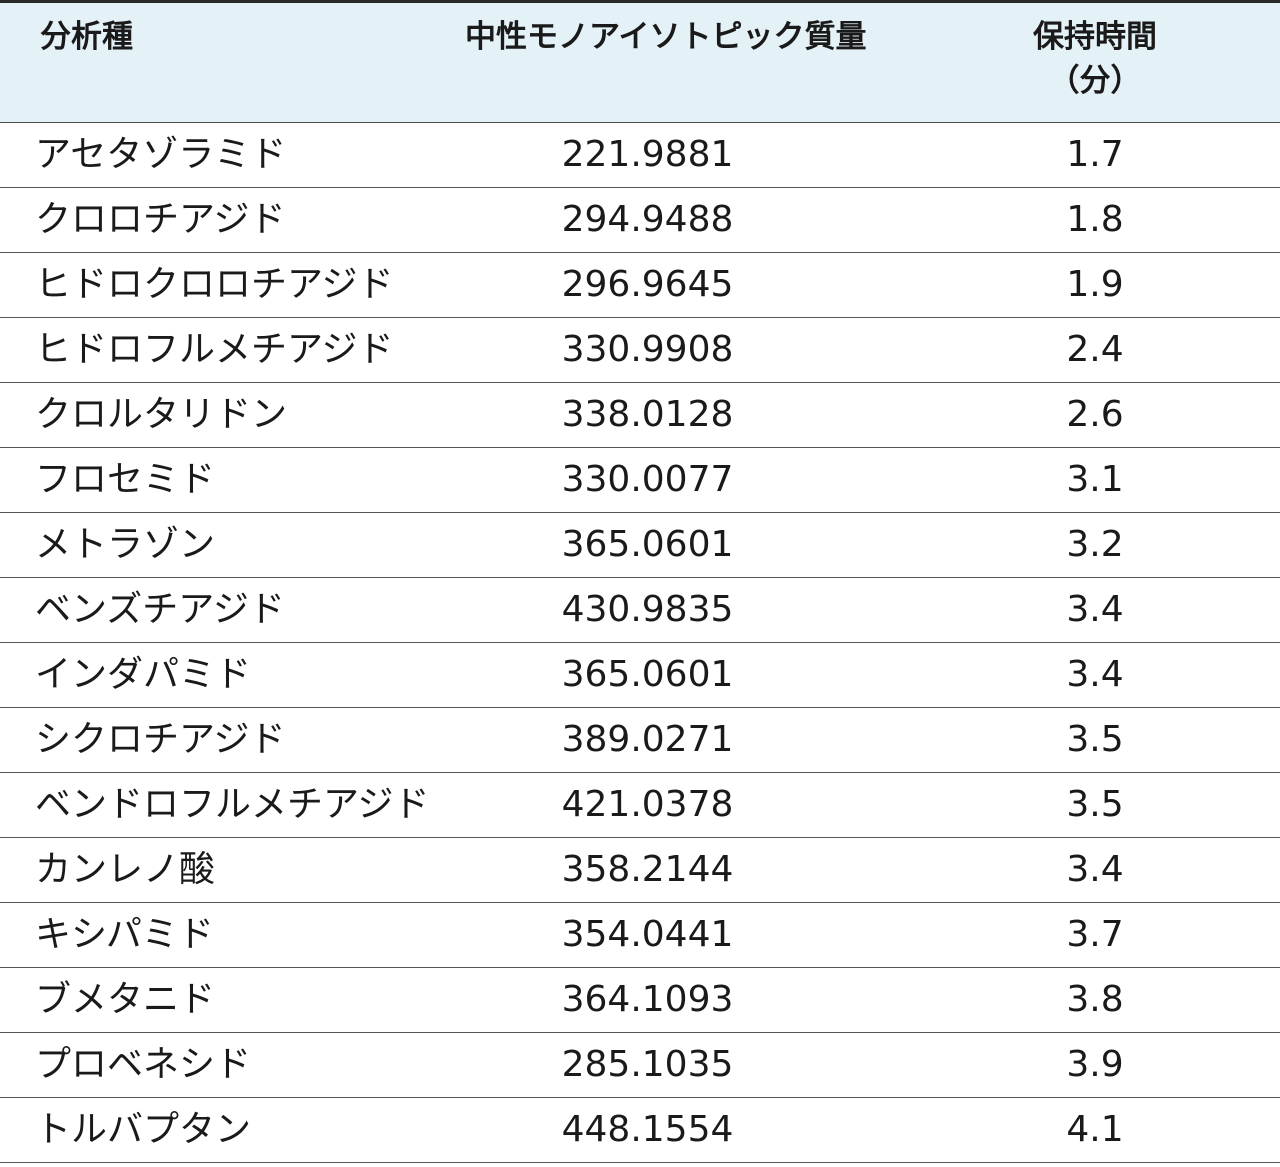 The image size is (1280, 1167). What do you see at coordinates (1095, 349) in the screenshot?
I see `retention-time-value: 2.4` at bounding box center [1095, 349].